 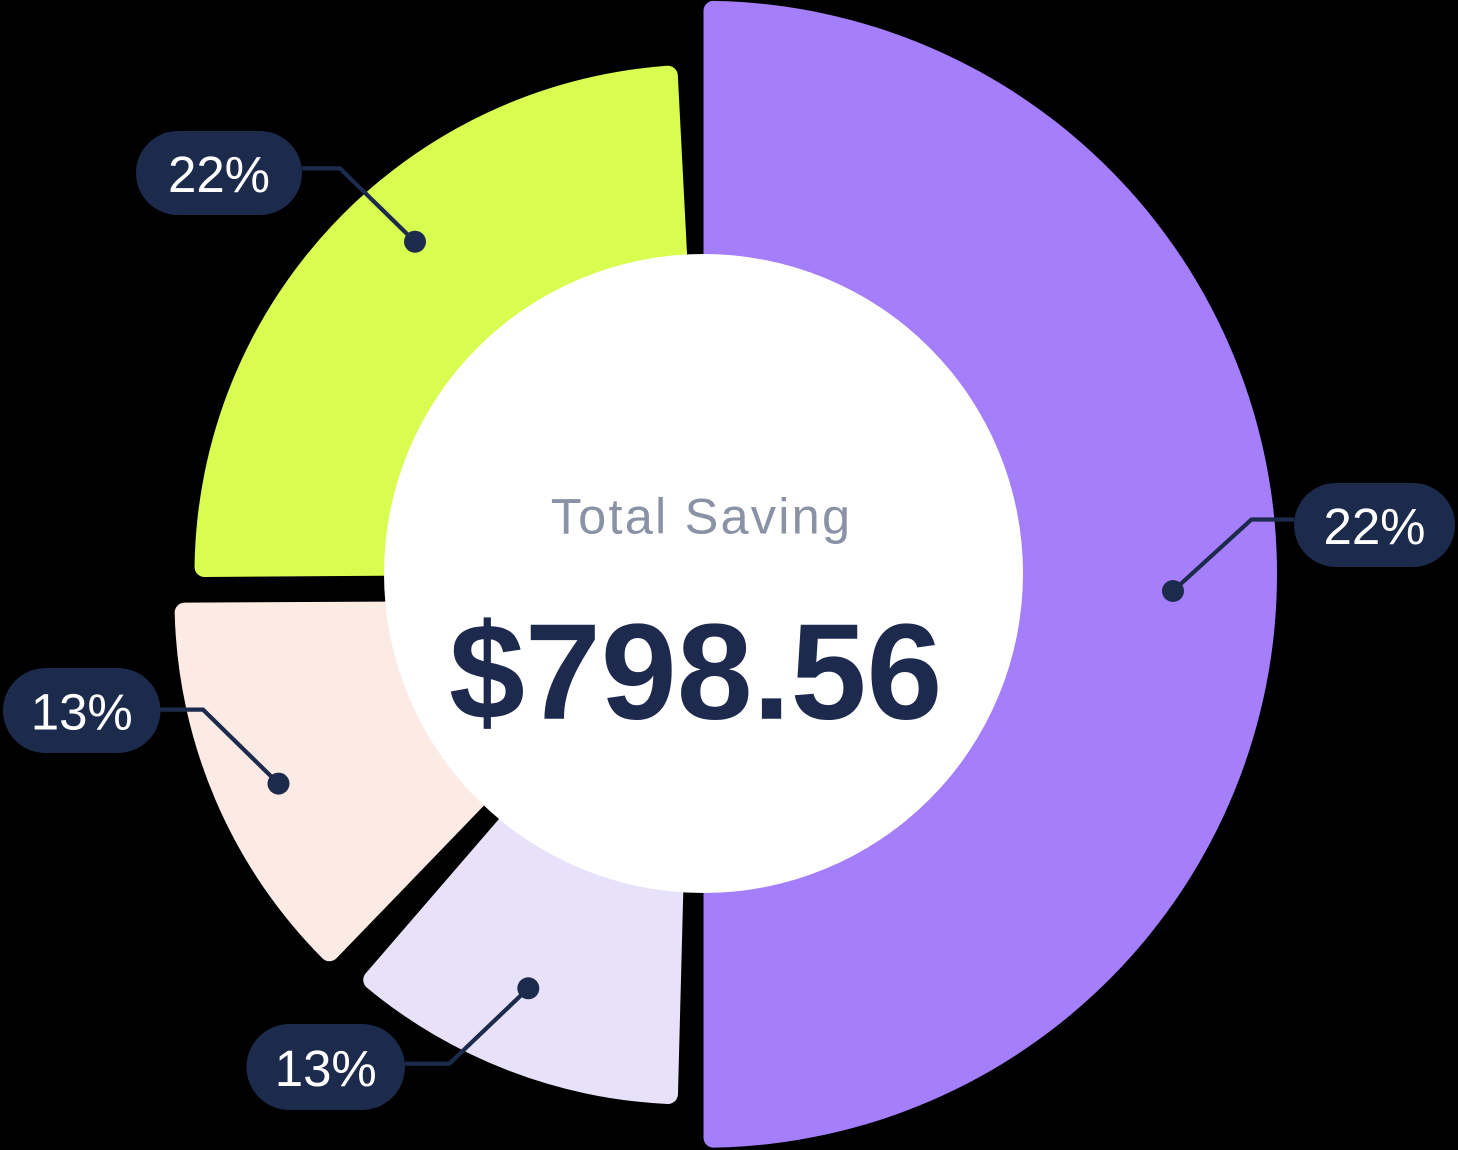 I want to click on svg-text: $798.56, so click(x=695, y=671).